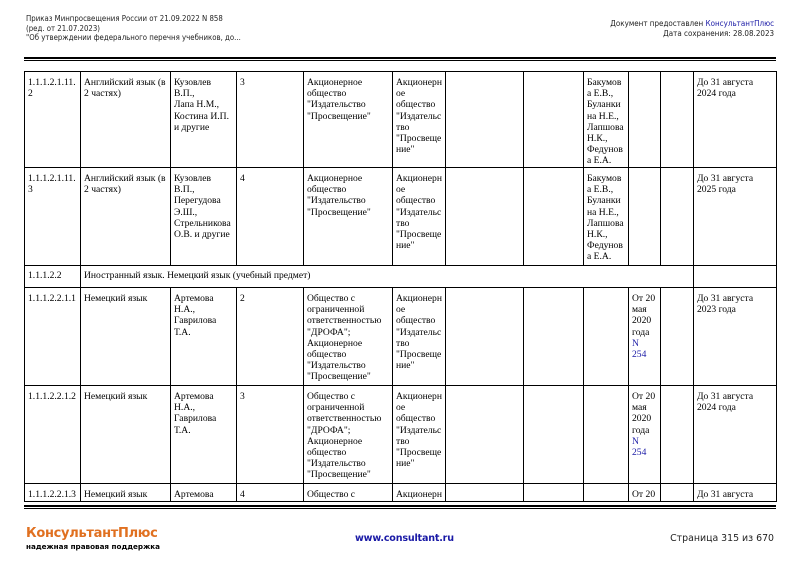 The height and width of the screenshot is (566, 800). I want to click on table-cell: От 20, so click(644, 492).